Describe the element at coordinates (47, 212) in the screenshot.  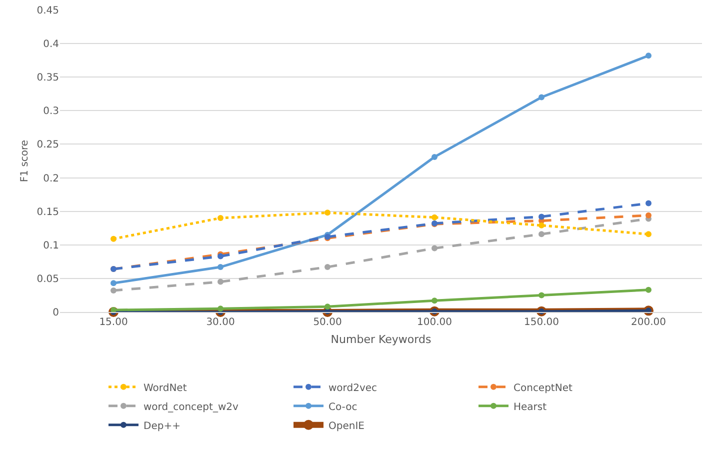
I see `y-tick-label: 0.15` at that location.